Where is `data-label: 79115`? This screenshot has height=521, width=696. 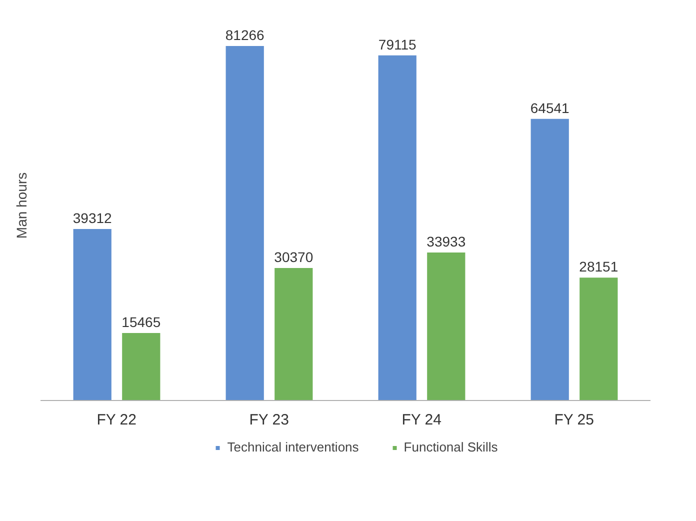 data-label: 79115 is located at coordinates (397, 44).